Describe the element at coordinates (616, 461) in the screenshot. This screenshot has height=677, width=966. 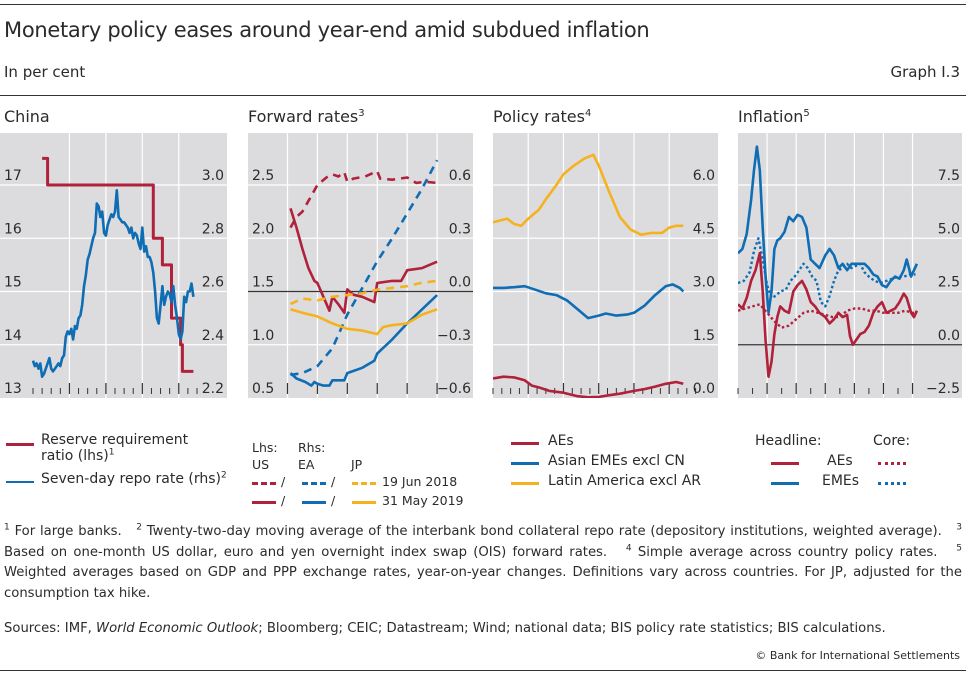
I see `legend-label-asian-emes: Asian EMEs excl CN` at that location.